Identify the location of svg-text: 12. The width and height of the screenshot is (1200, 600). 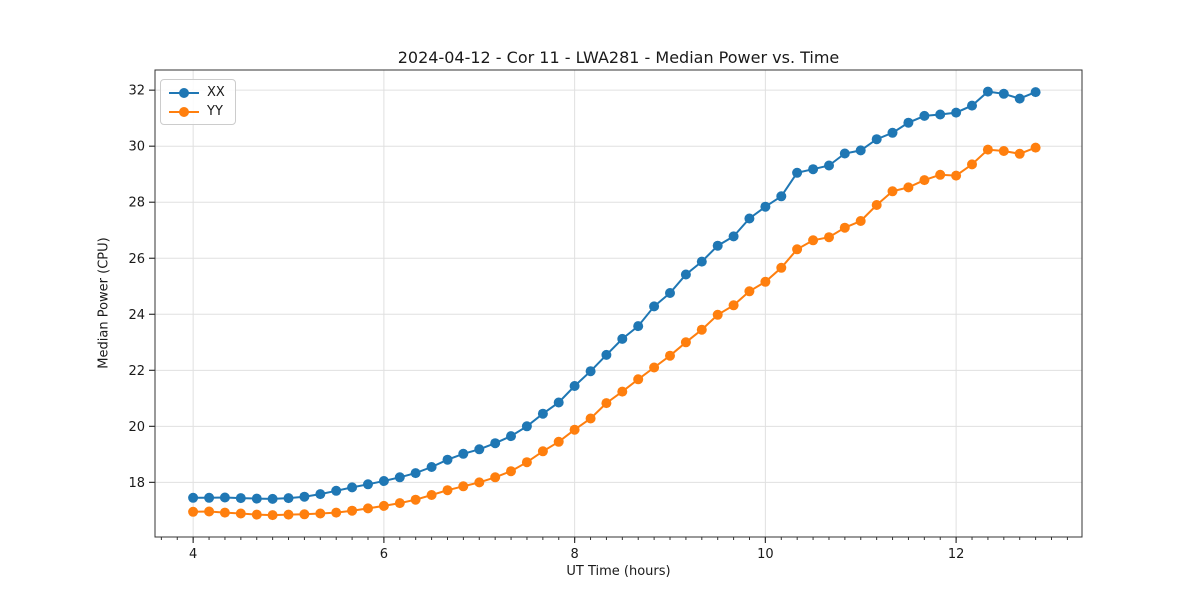
(956, 554).